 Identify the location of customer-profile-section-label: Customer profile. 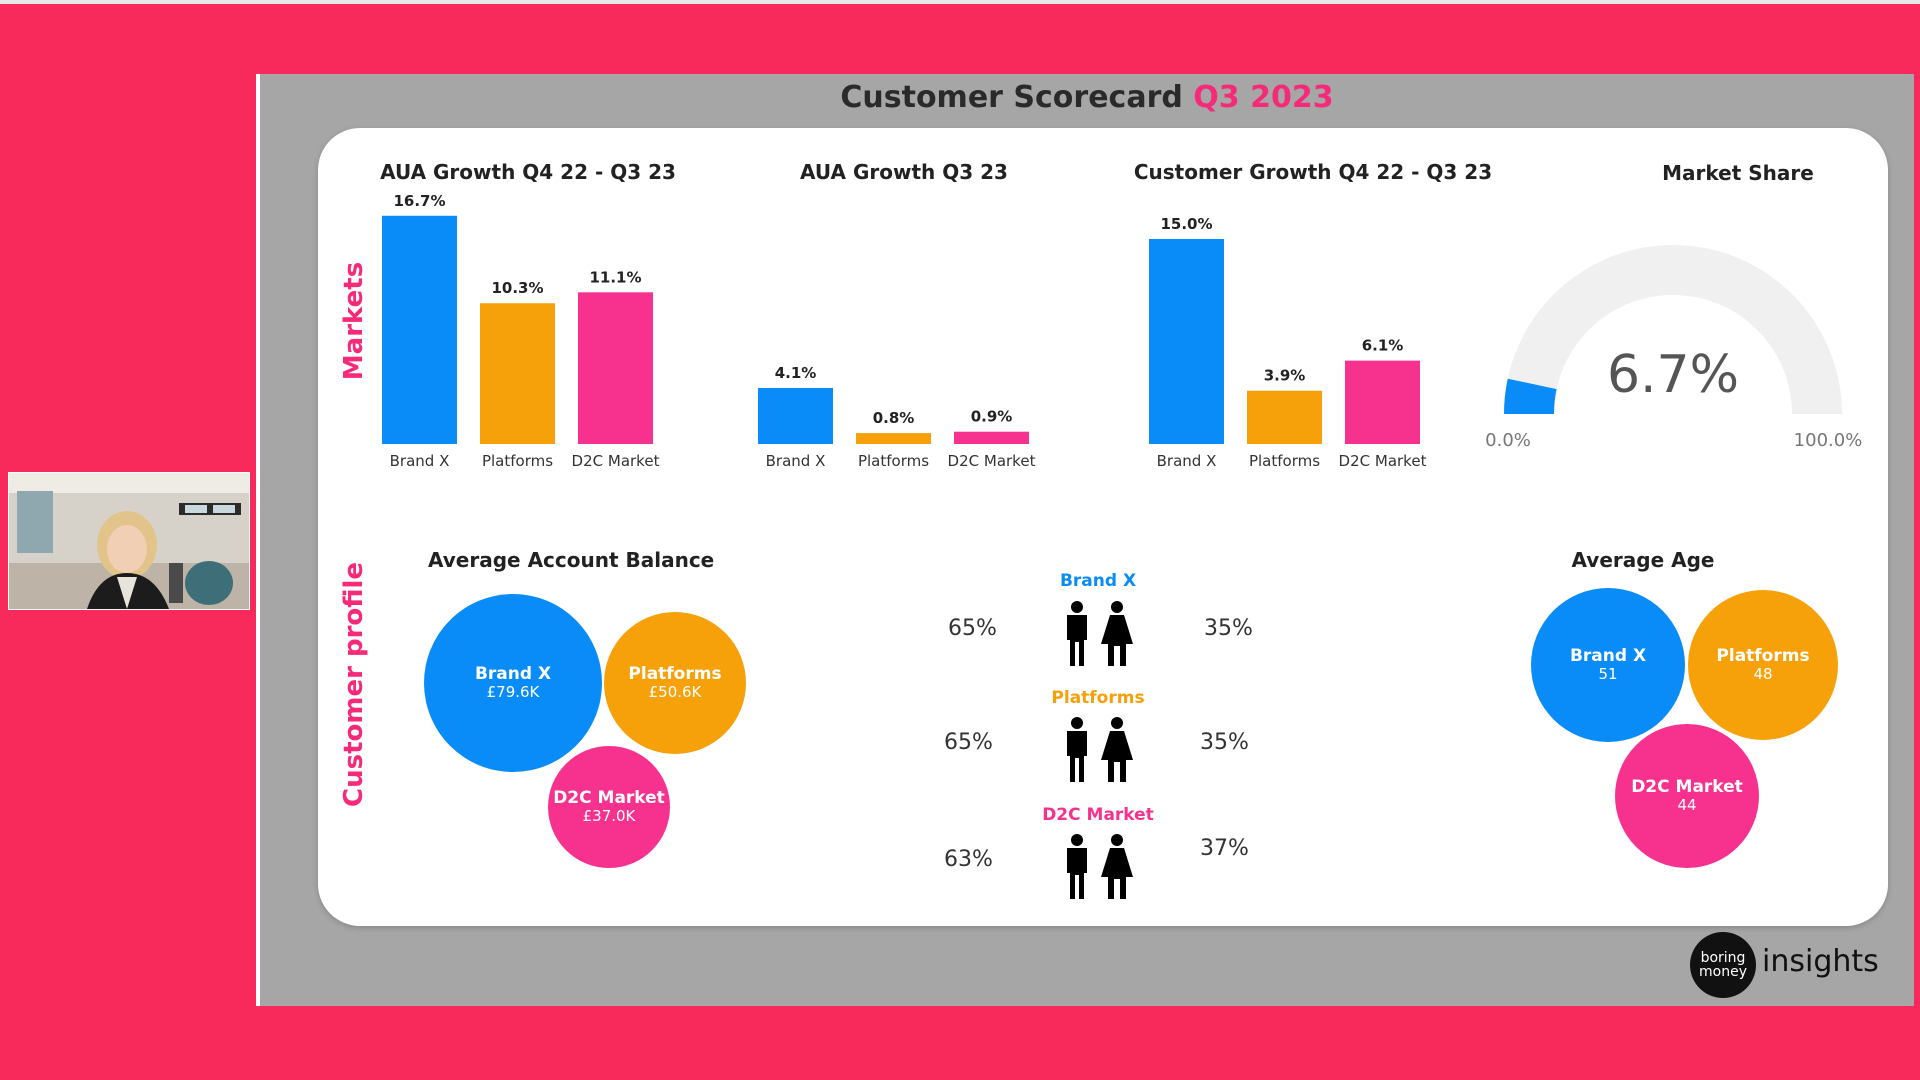
(354, 684).